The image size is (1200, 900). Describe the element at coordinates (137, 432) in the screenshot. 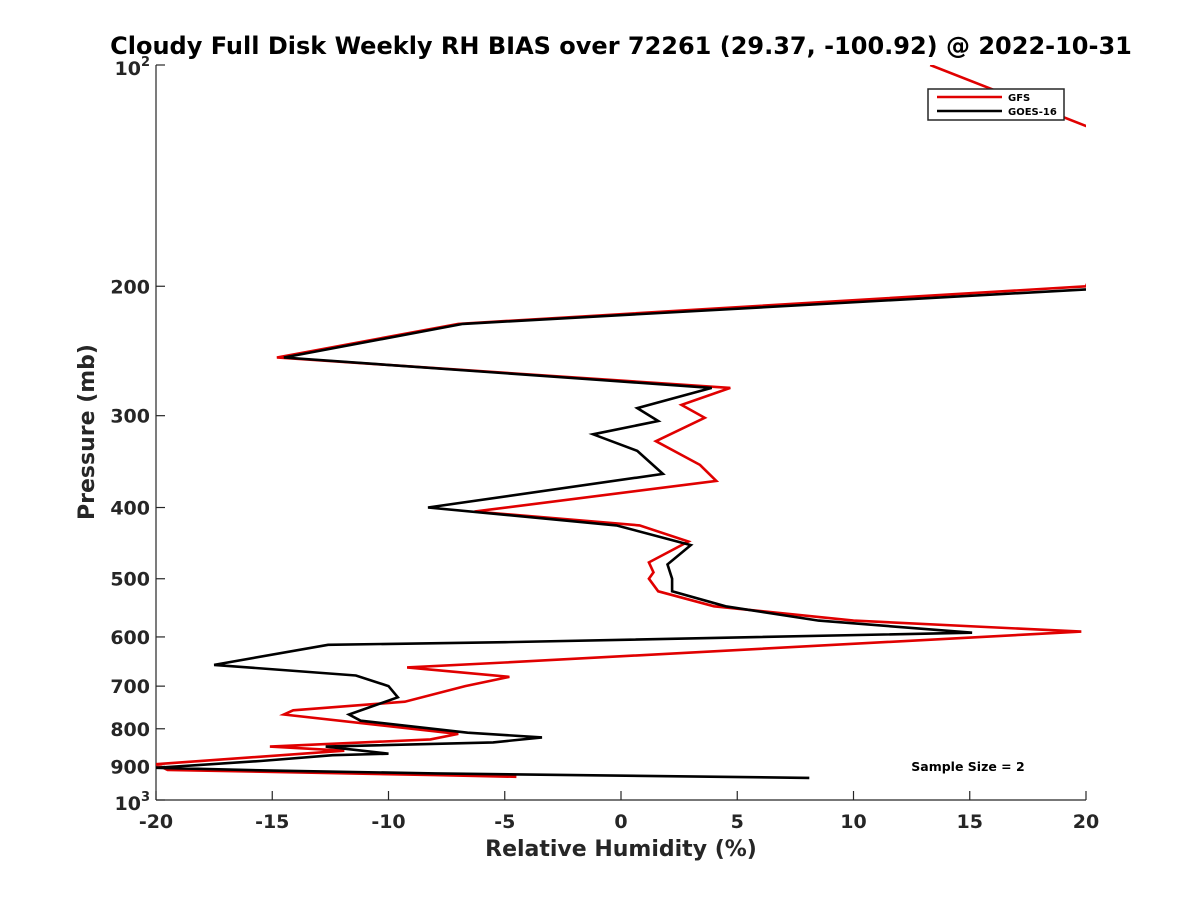

I see `y-ticks: 200 300 400 500 600 700 800 900` at that location.